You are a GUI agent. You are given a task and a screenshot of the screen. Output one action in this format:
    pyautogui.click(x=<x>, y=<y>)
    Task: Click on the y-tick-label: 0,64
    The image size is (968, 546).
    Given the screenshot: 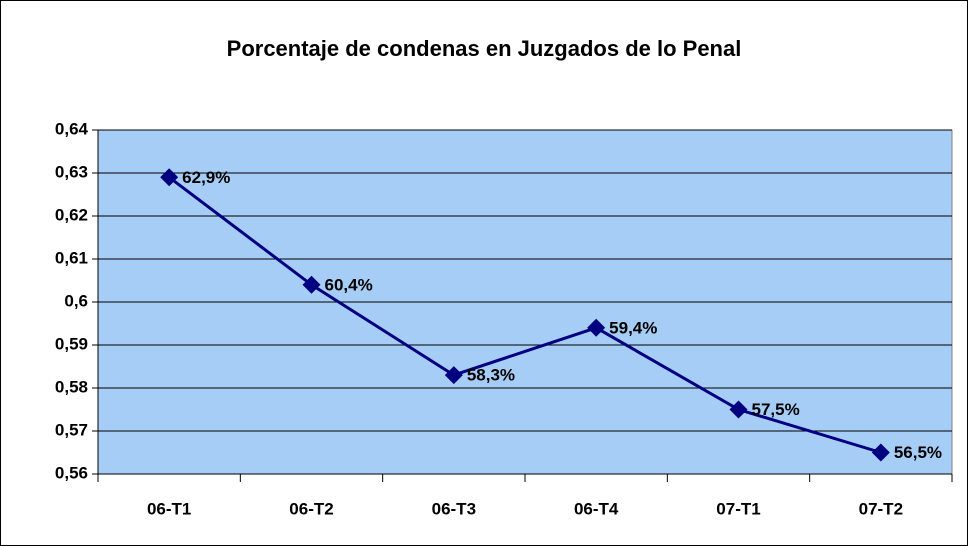 What is the action you would take?
    pyautogui.click(x=72, y=128)
    